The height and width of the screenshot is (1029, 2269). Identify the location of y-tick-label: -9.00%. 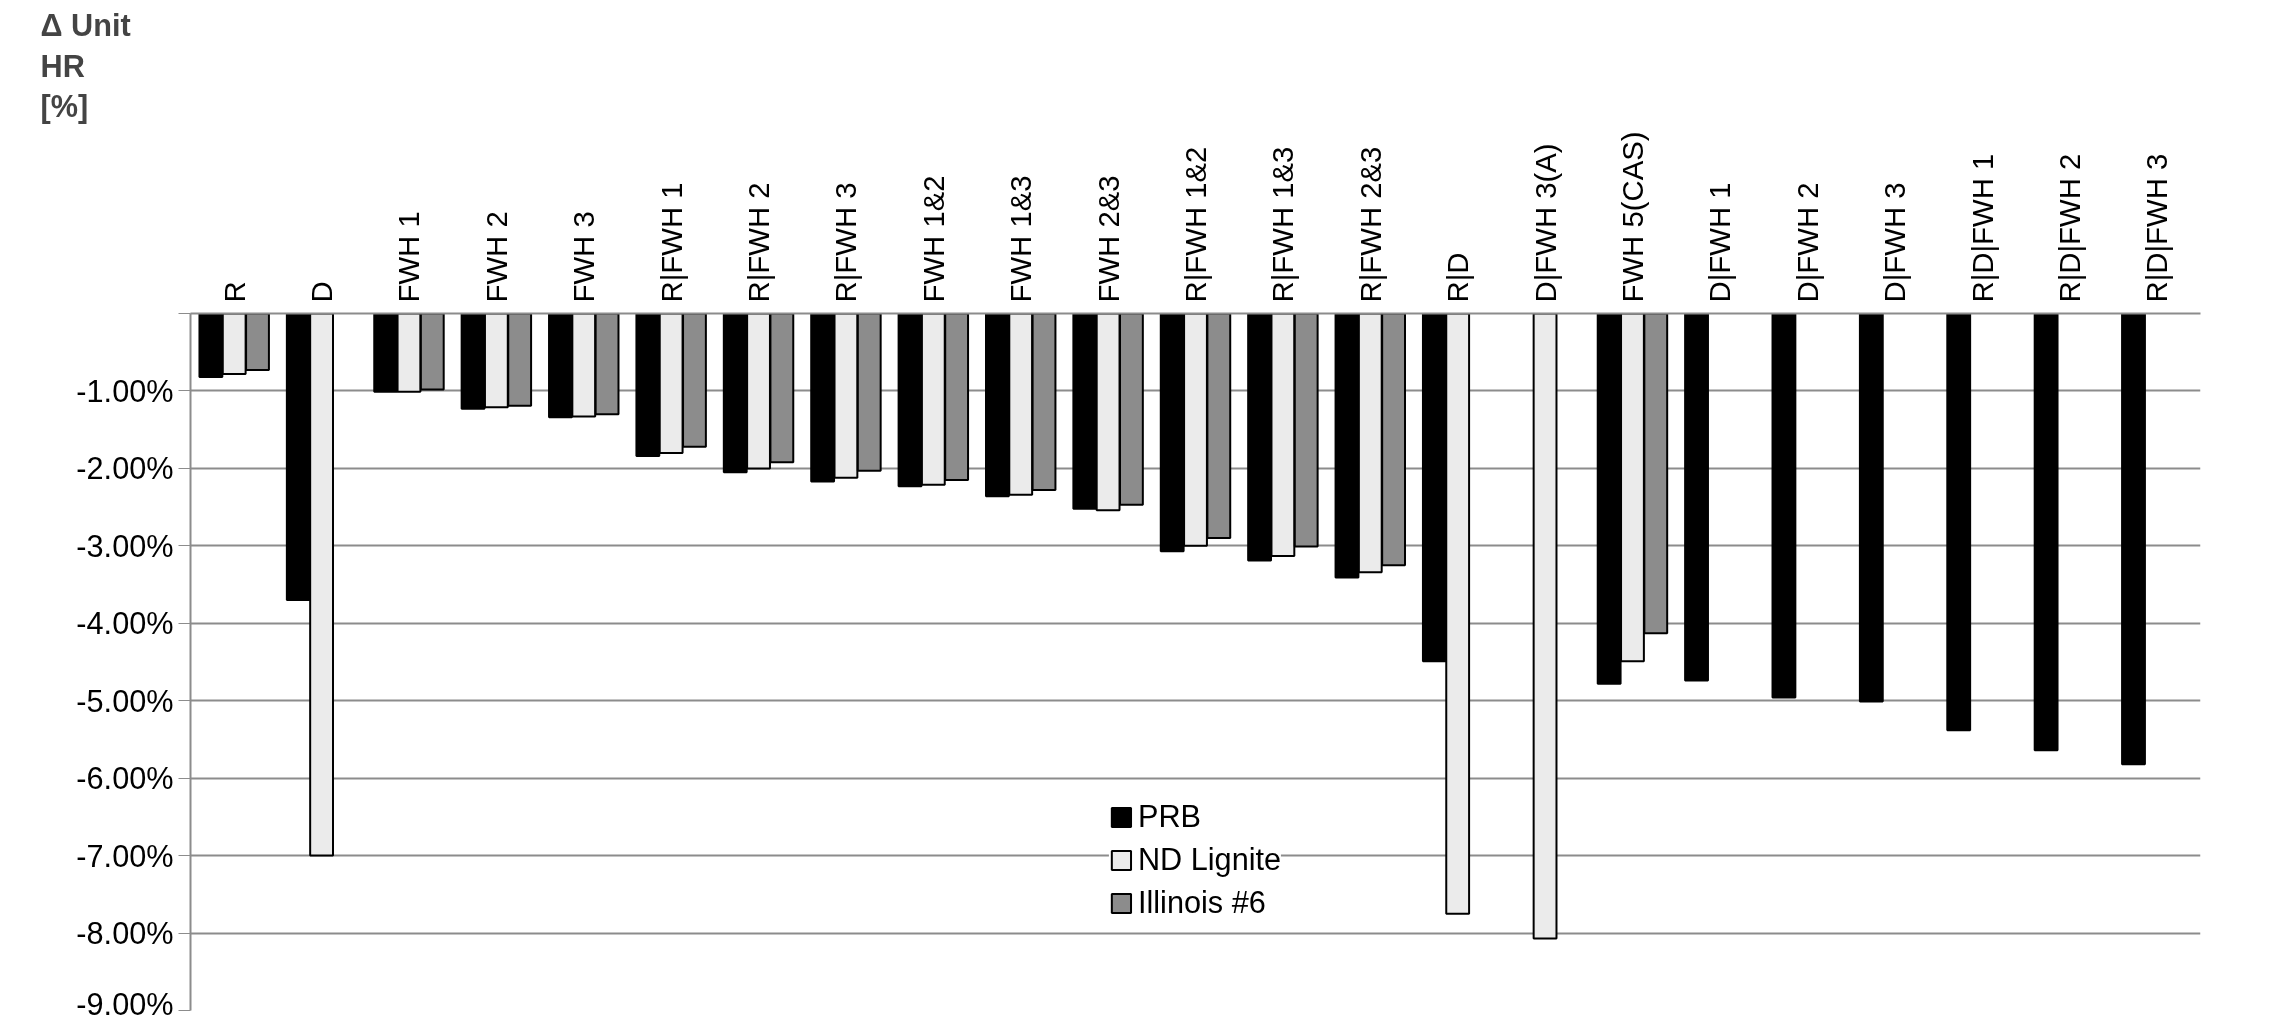
(125, 1003).